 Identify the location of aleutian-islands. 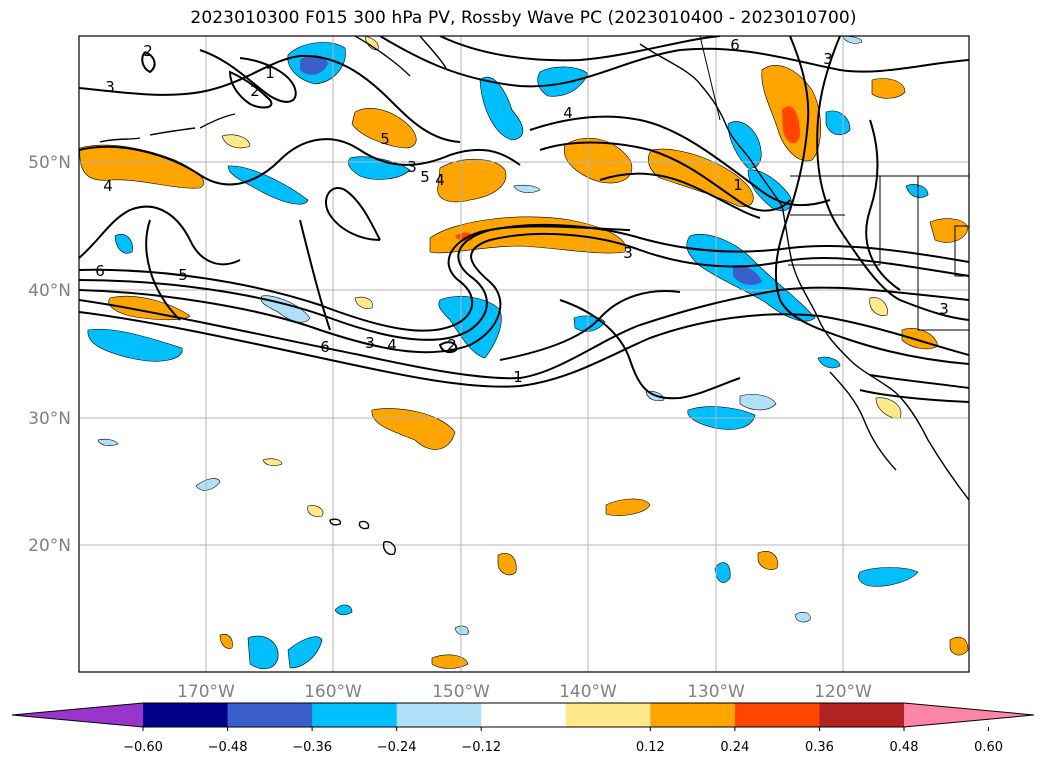
(167, 128).